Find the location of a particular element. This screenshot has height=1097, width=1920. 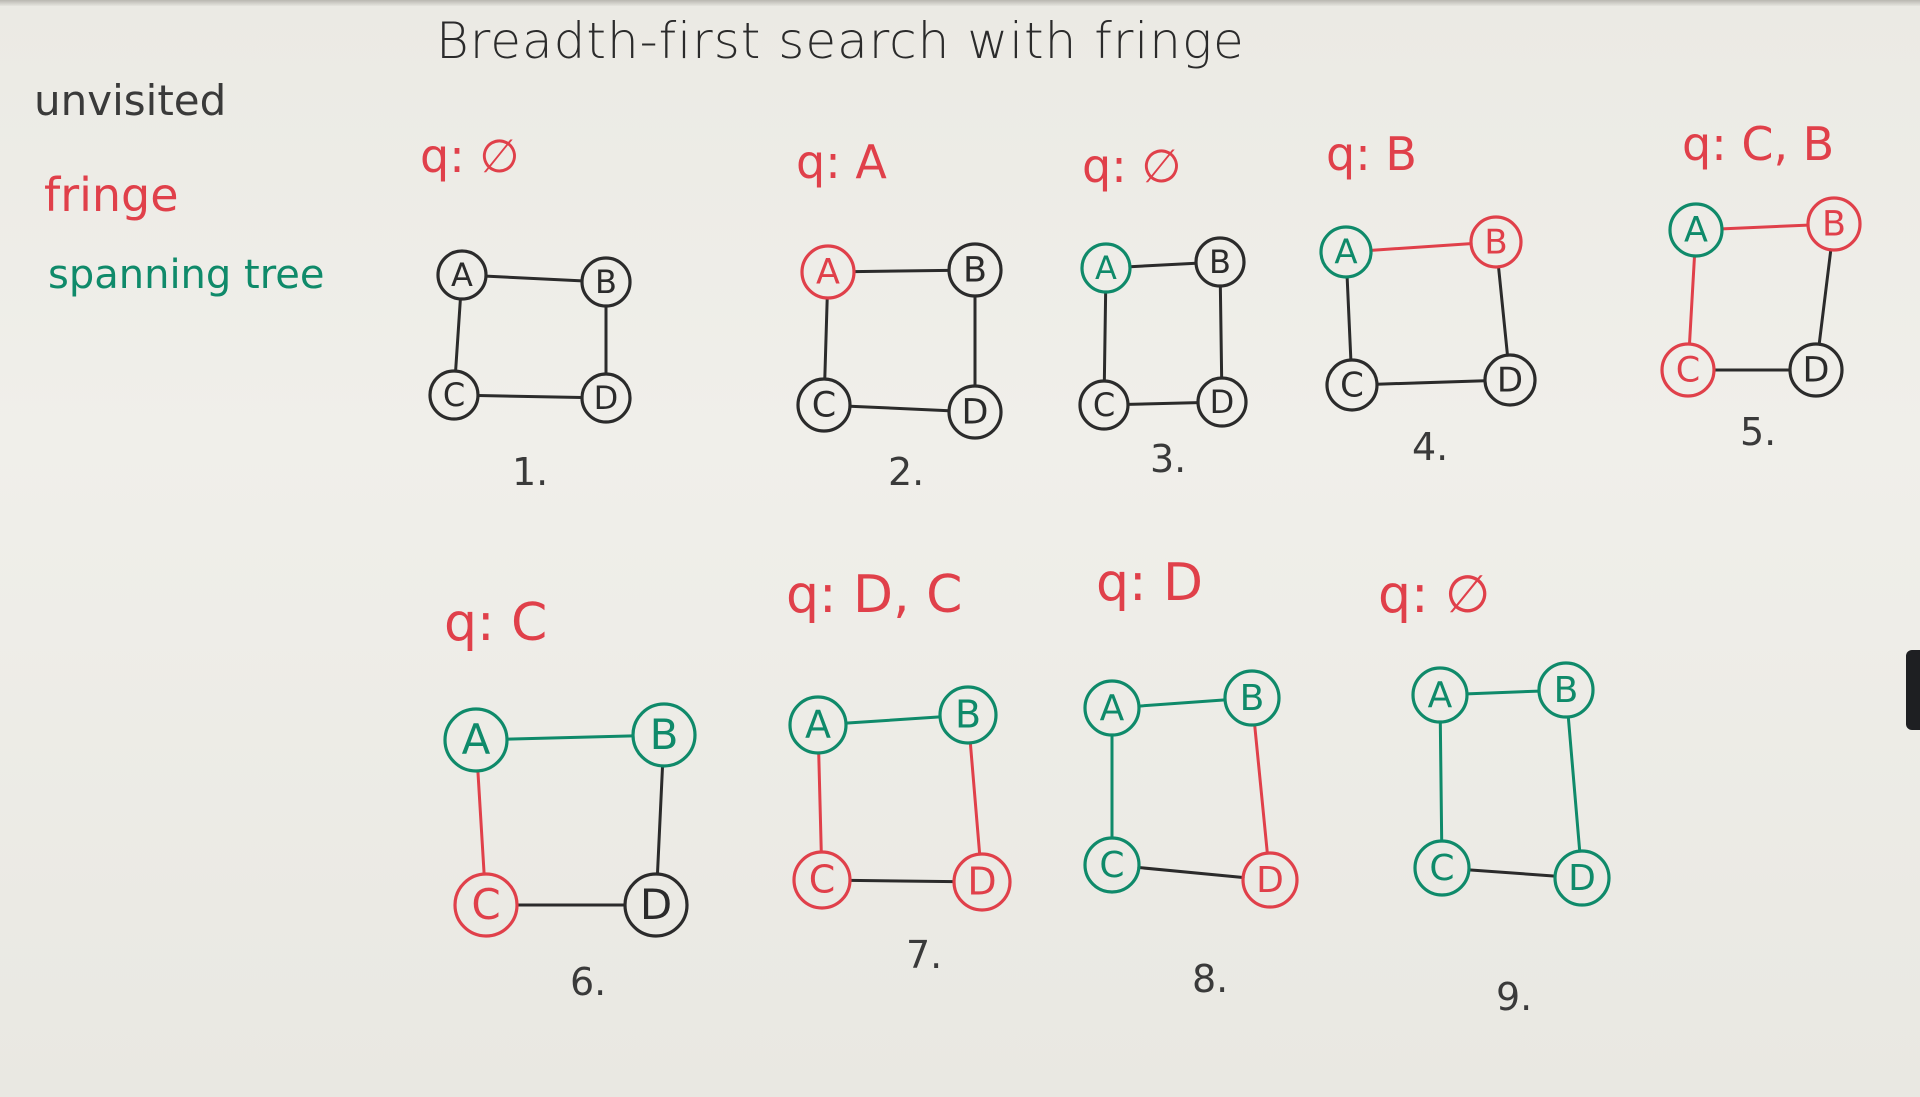

step-number: 4. is located at coordinates (1430, 447).